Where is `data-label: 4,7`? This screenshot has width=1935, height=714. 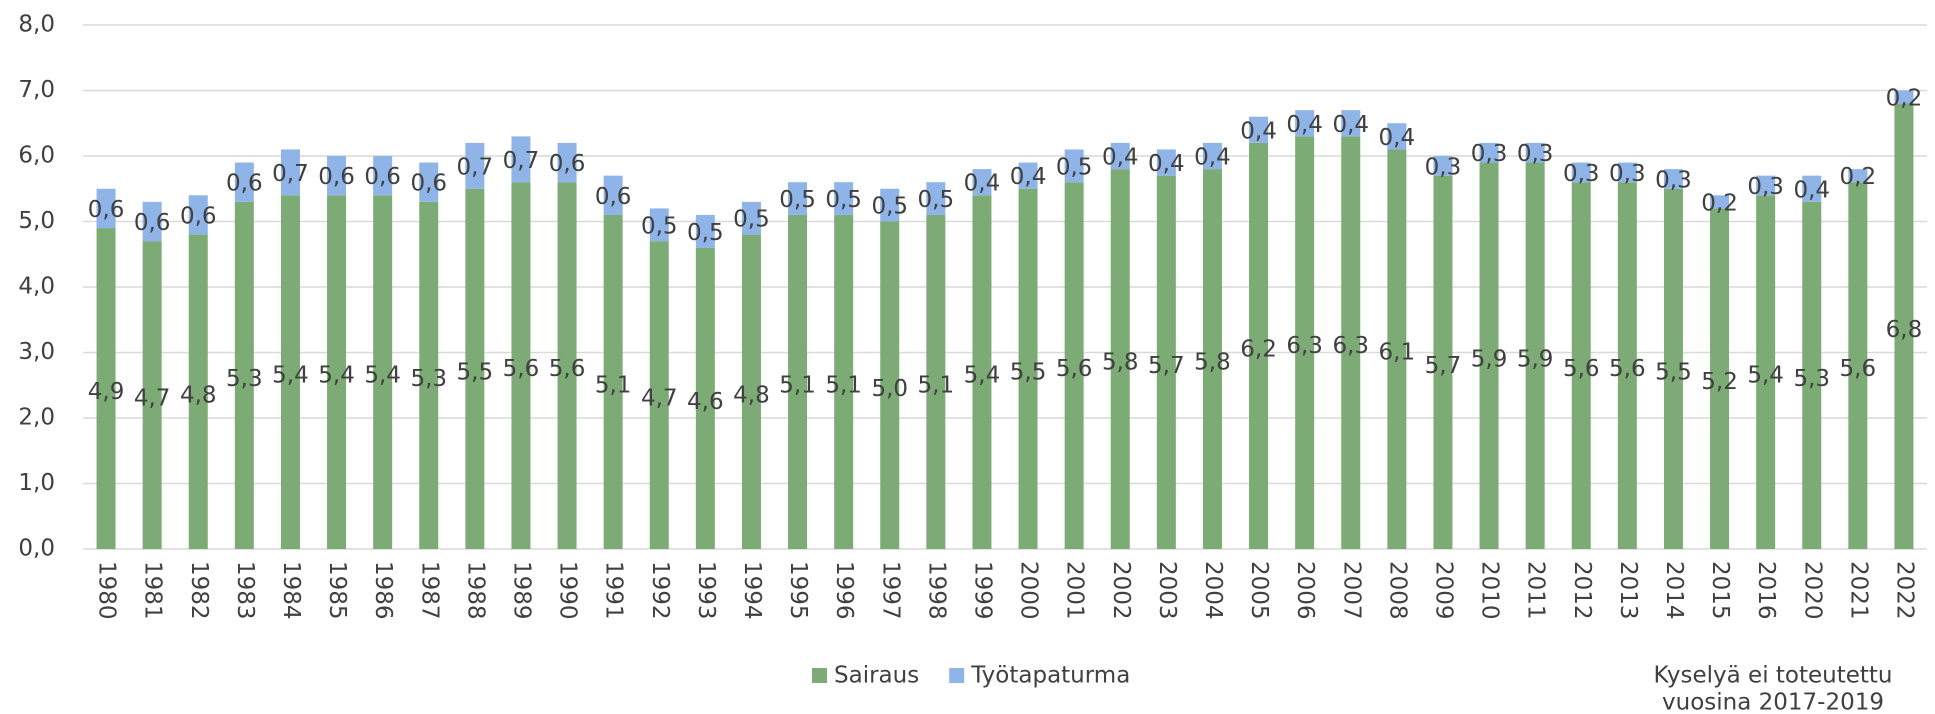
data-label: 4,7 is located at coordinates (659, 399).